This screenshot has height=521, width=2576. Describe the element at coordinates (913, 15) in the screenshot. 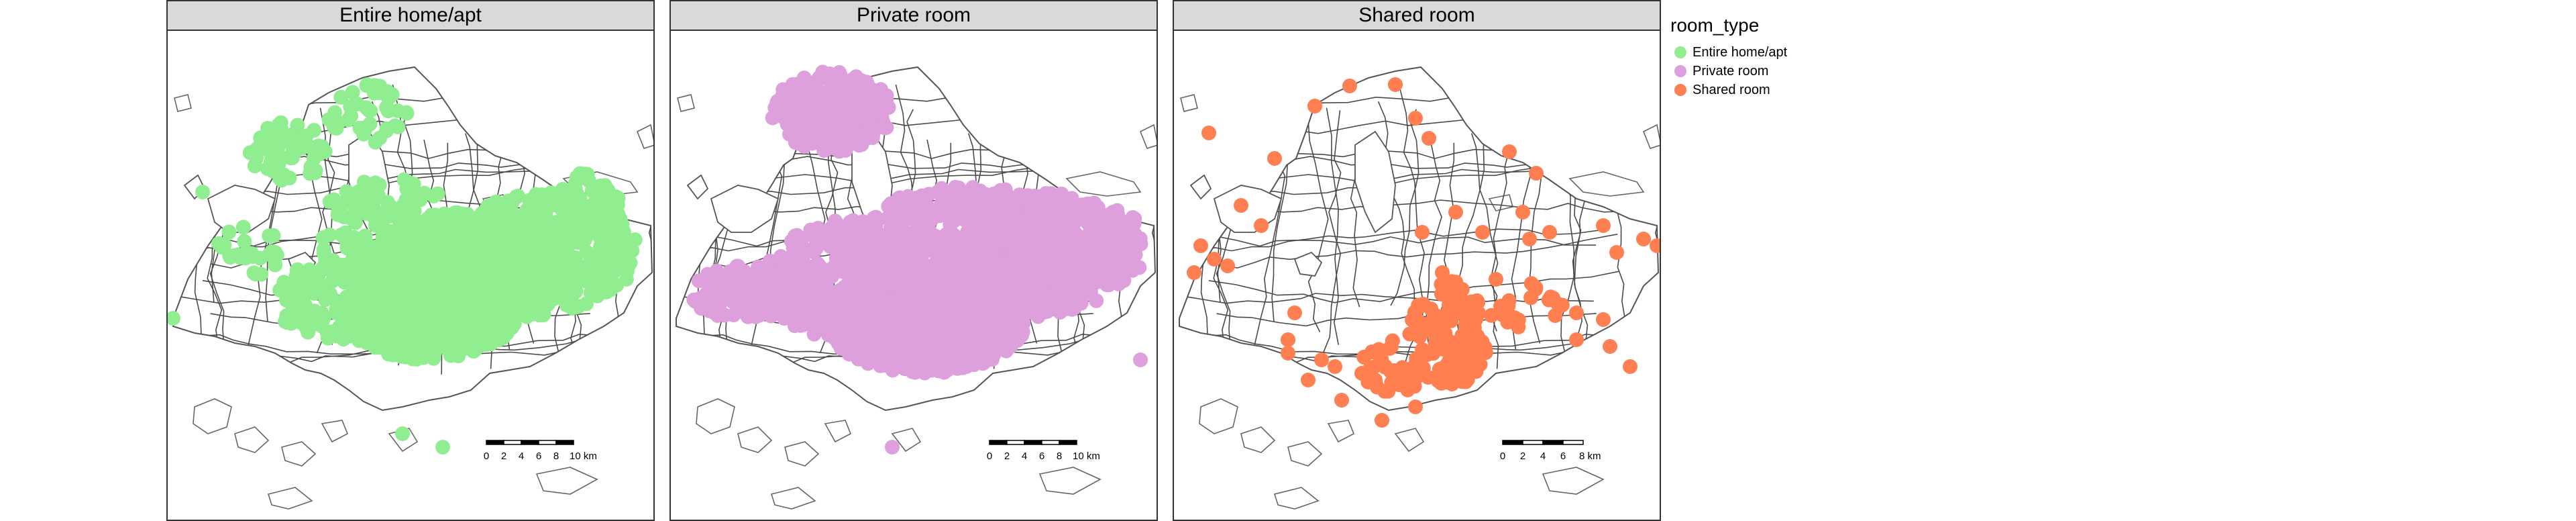

I see `facet-strip: Private room` at that location.